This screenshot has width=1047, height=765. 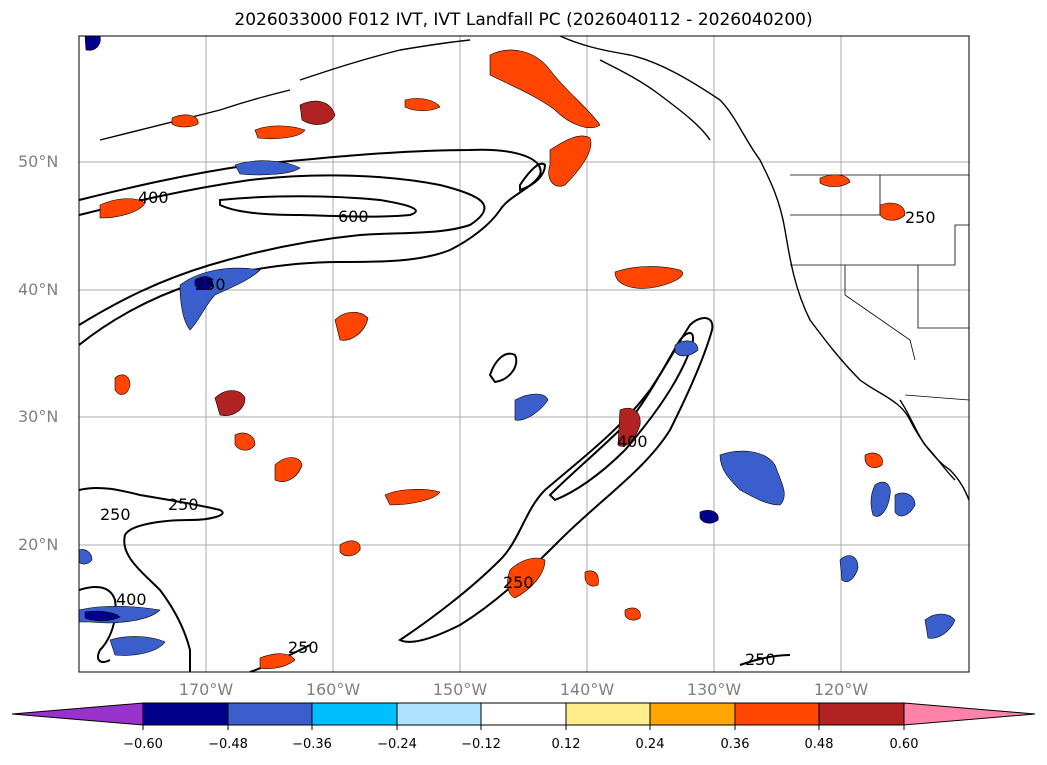 What do you see at coordinates (38, 161) in the screenshot?
I see `latitude-label: 50°N` at bounding box center [38, 161].